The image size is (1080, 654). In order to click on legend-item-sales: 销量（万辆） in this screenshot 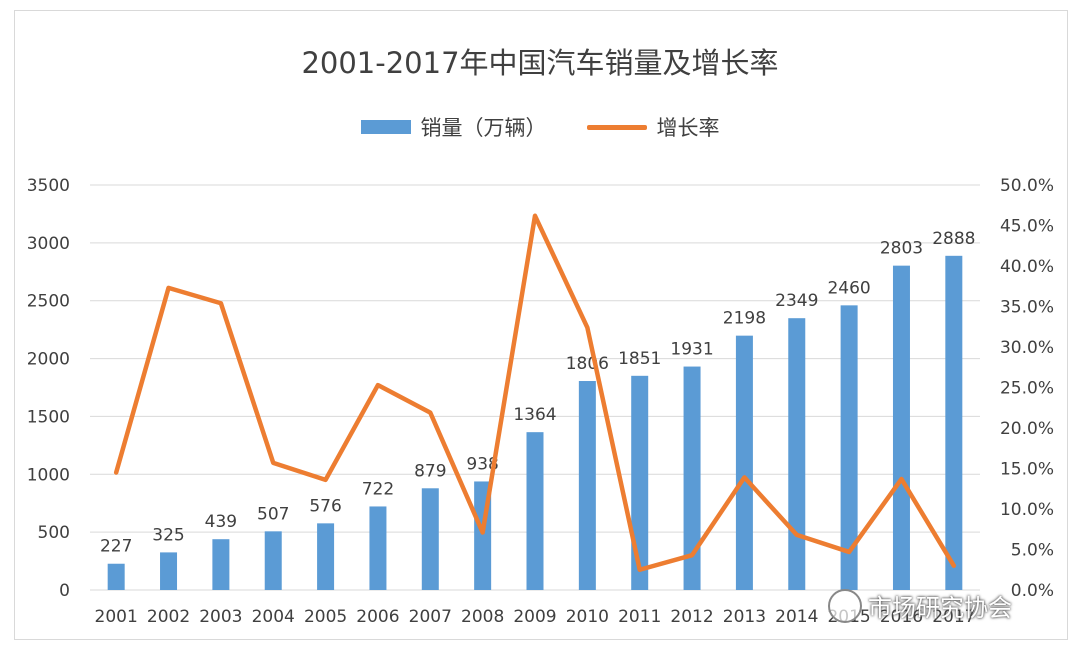, I will do `click(453, 127)`.